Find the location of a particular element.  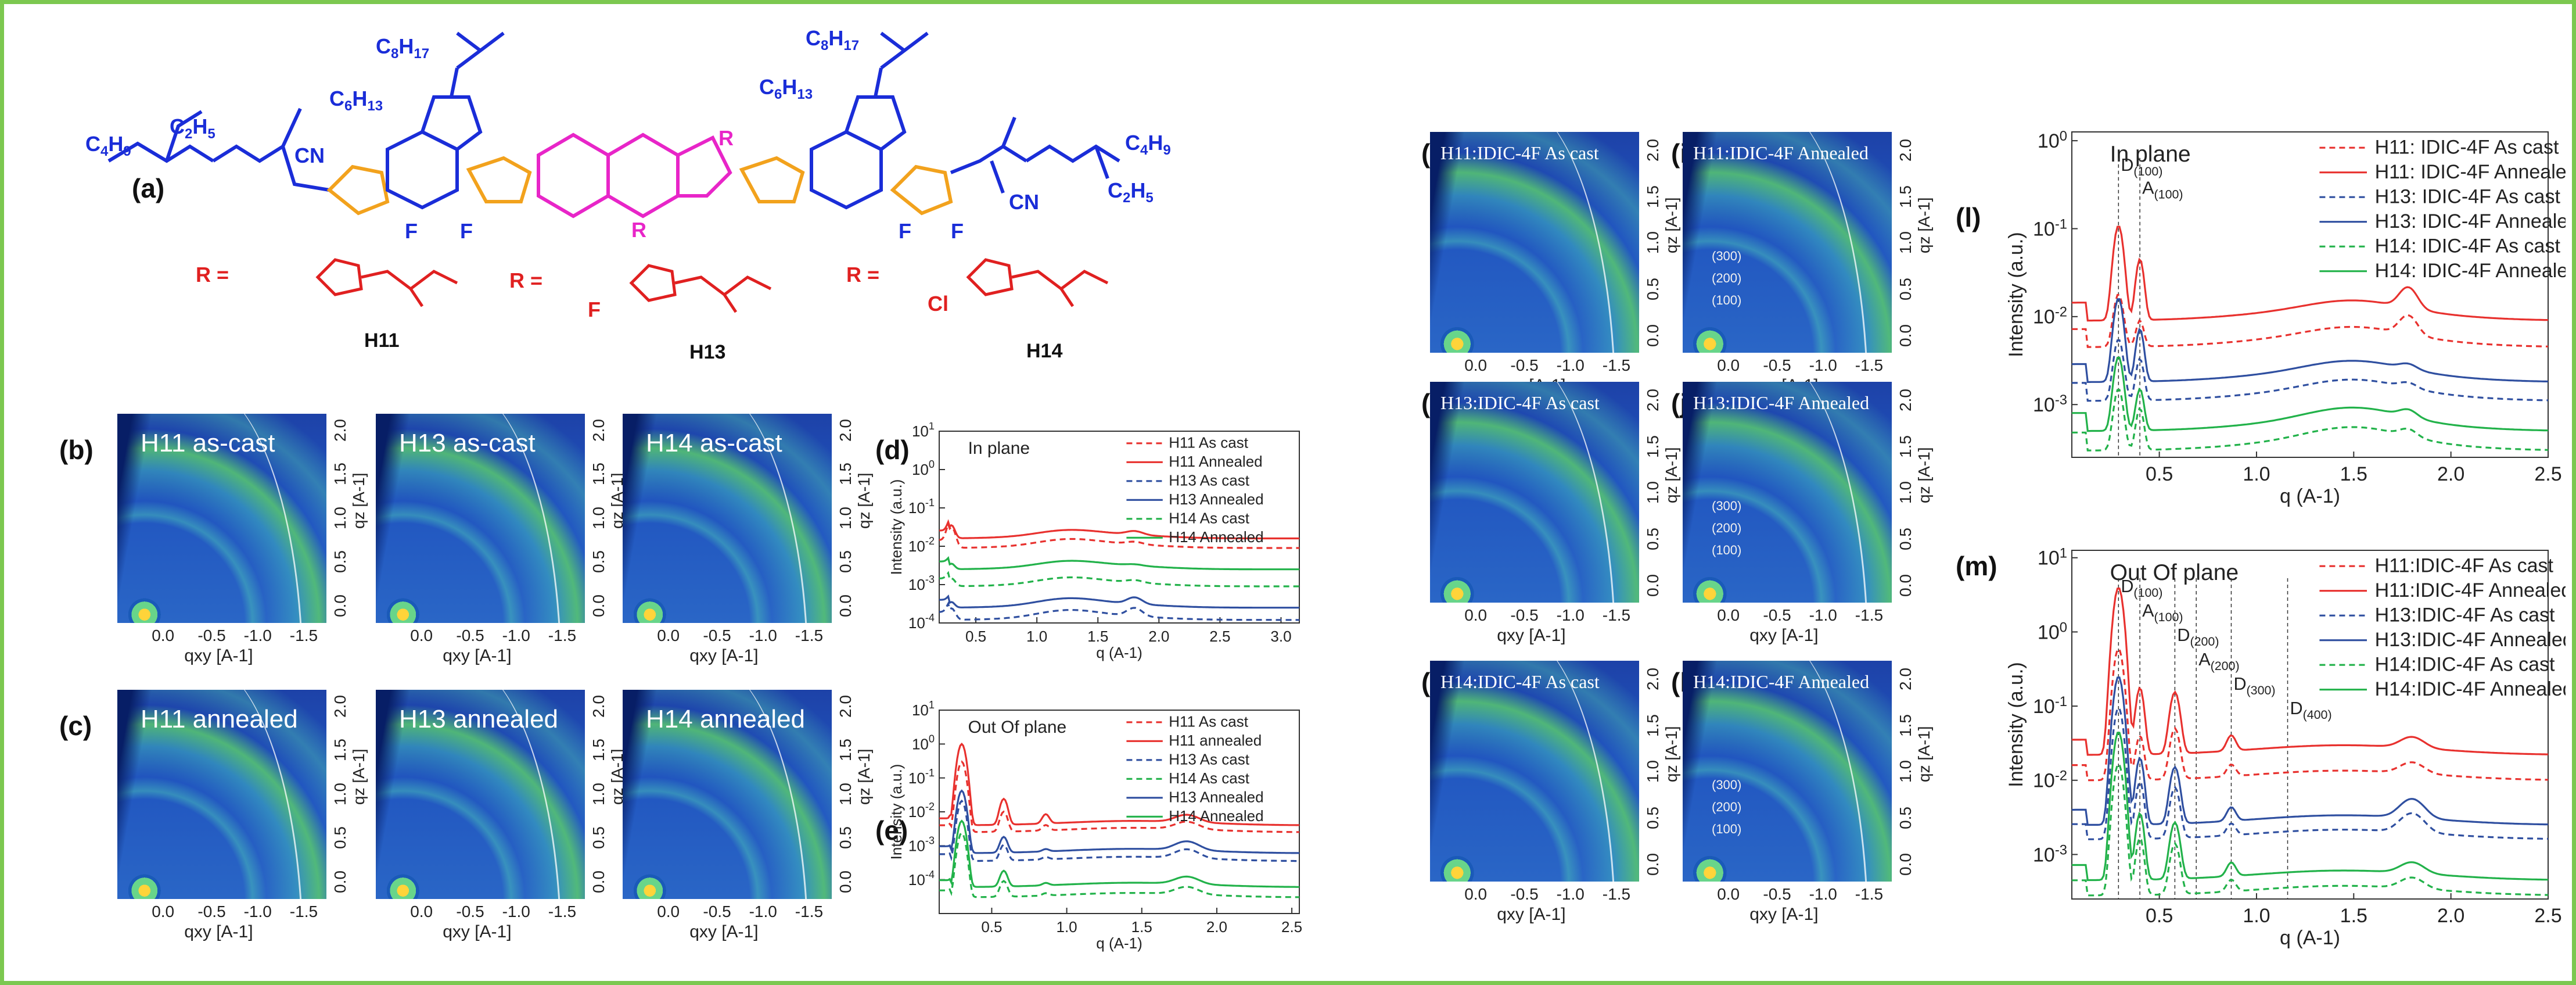

blend-1-title: H11:IDIC-4F Annealed is located at coordinates (1781, 152).